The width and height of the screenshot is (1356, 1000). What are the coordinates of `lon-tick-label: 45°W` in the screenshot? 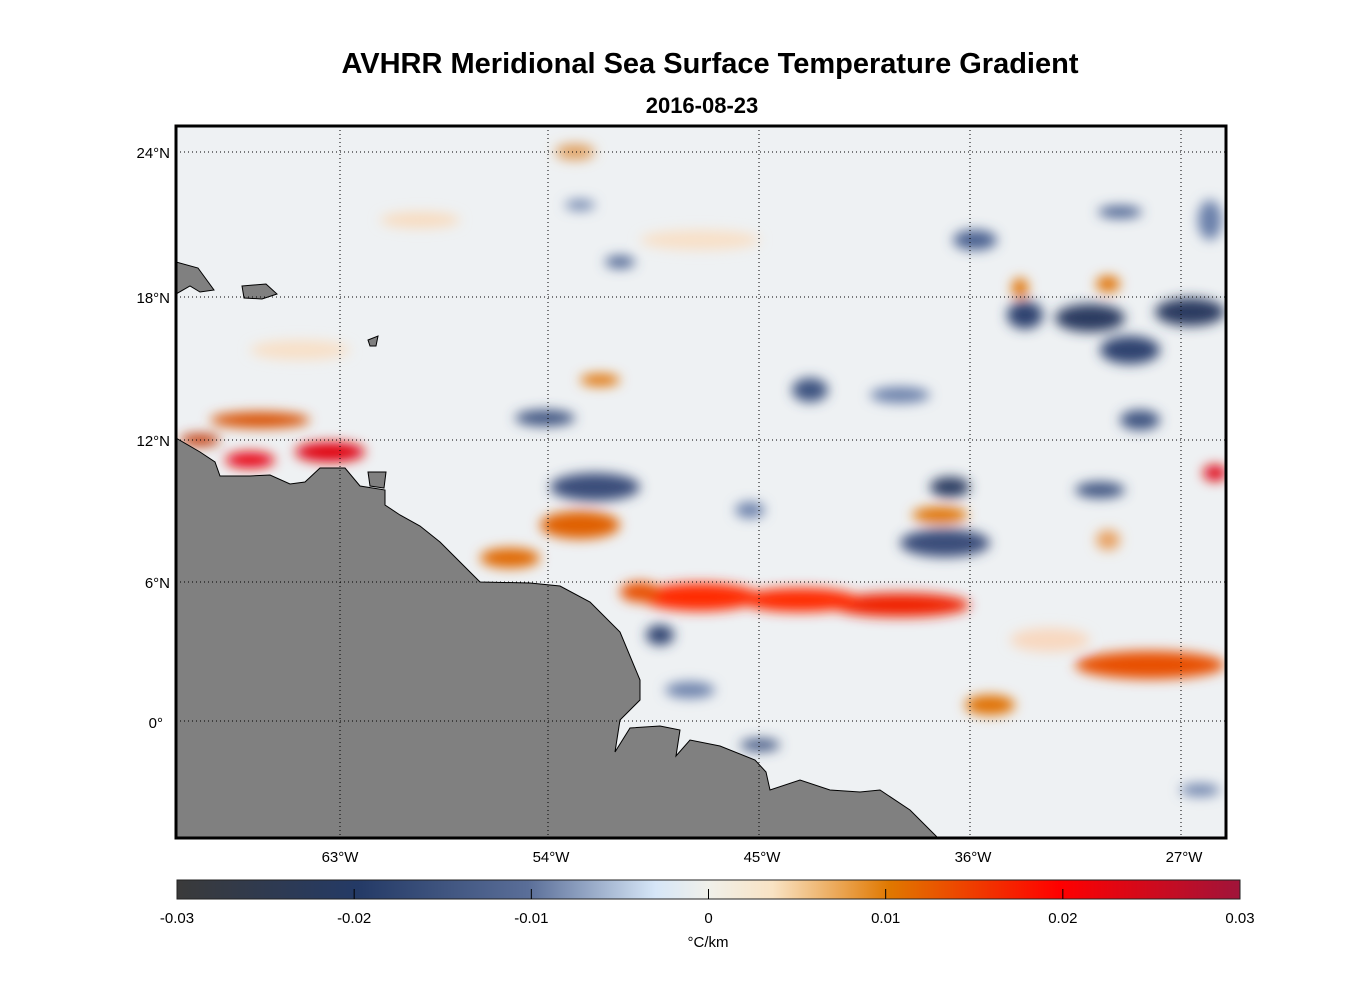 It's located at (763, 857).